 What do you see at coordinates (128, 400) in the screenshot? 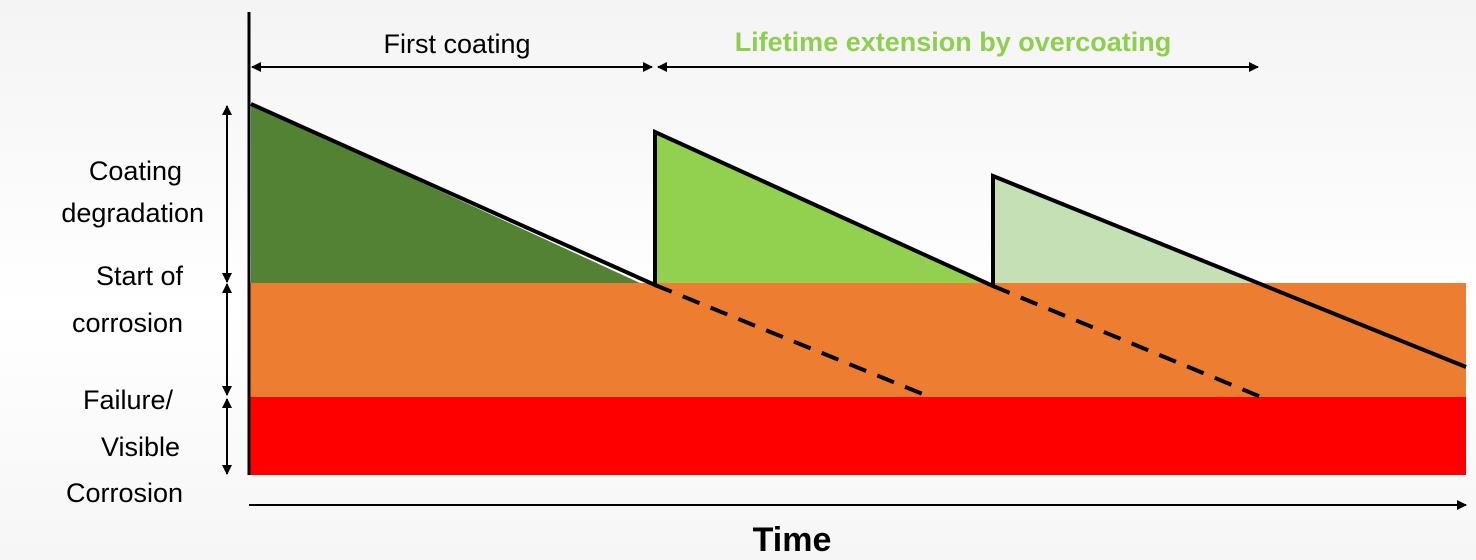
I see `failure-label-line1: Failure/` at bounding box center [128, 400].